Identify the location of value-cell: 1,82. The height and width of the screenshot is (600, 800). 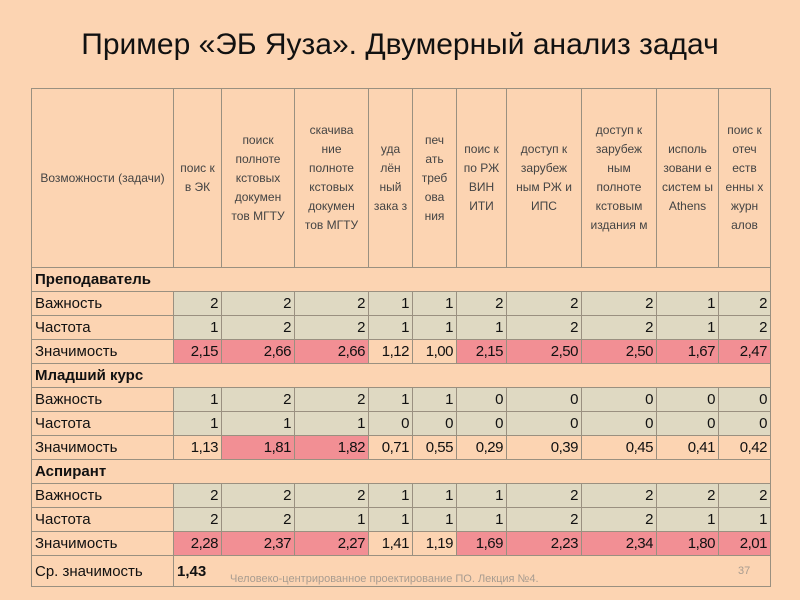
(331, 447).